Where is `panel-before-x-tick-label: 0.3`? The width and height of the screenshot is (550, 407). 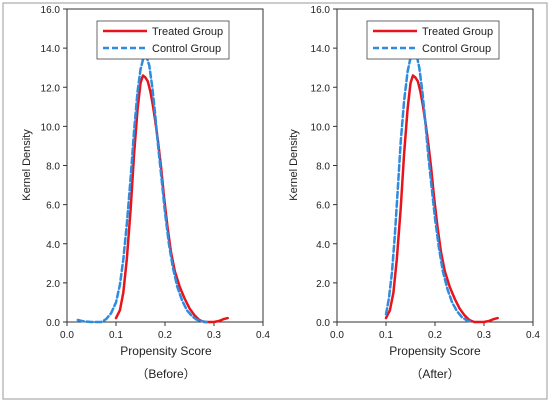 panel-before-x-tick-label: 0.3 is located at coordinates (214, 335).